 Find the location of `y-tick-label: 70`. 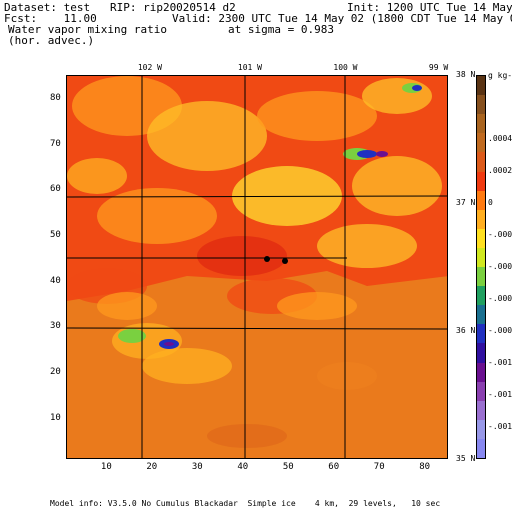

y-tick-label: 70 is located at coordinates (55, 143).